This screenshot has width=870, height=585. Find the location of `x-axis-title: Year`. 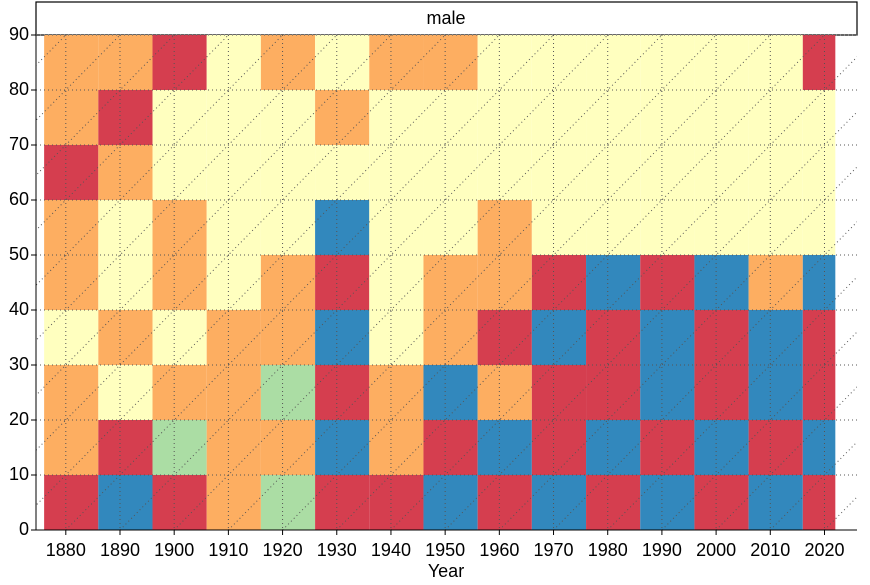

x-axis-title: Year is located at coordinates (446, 571).